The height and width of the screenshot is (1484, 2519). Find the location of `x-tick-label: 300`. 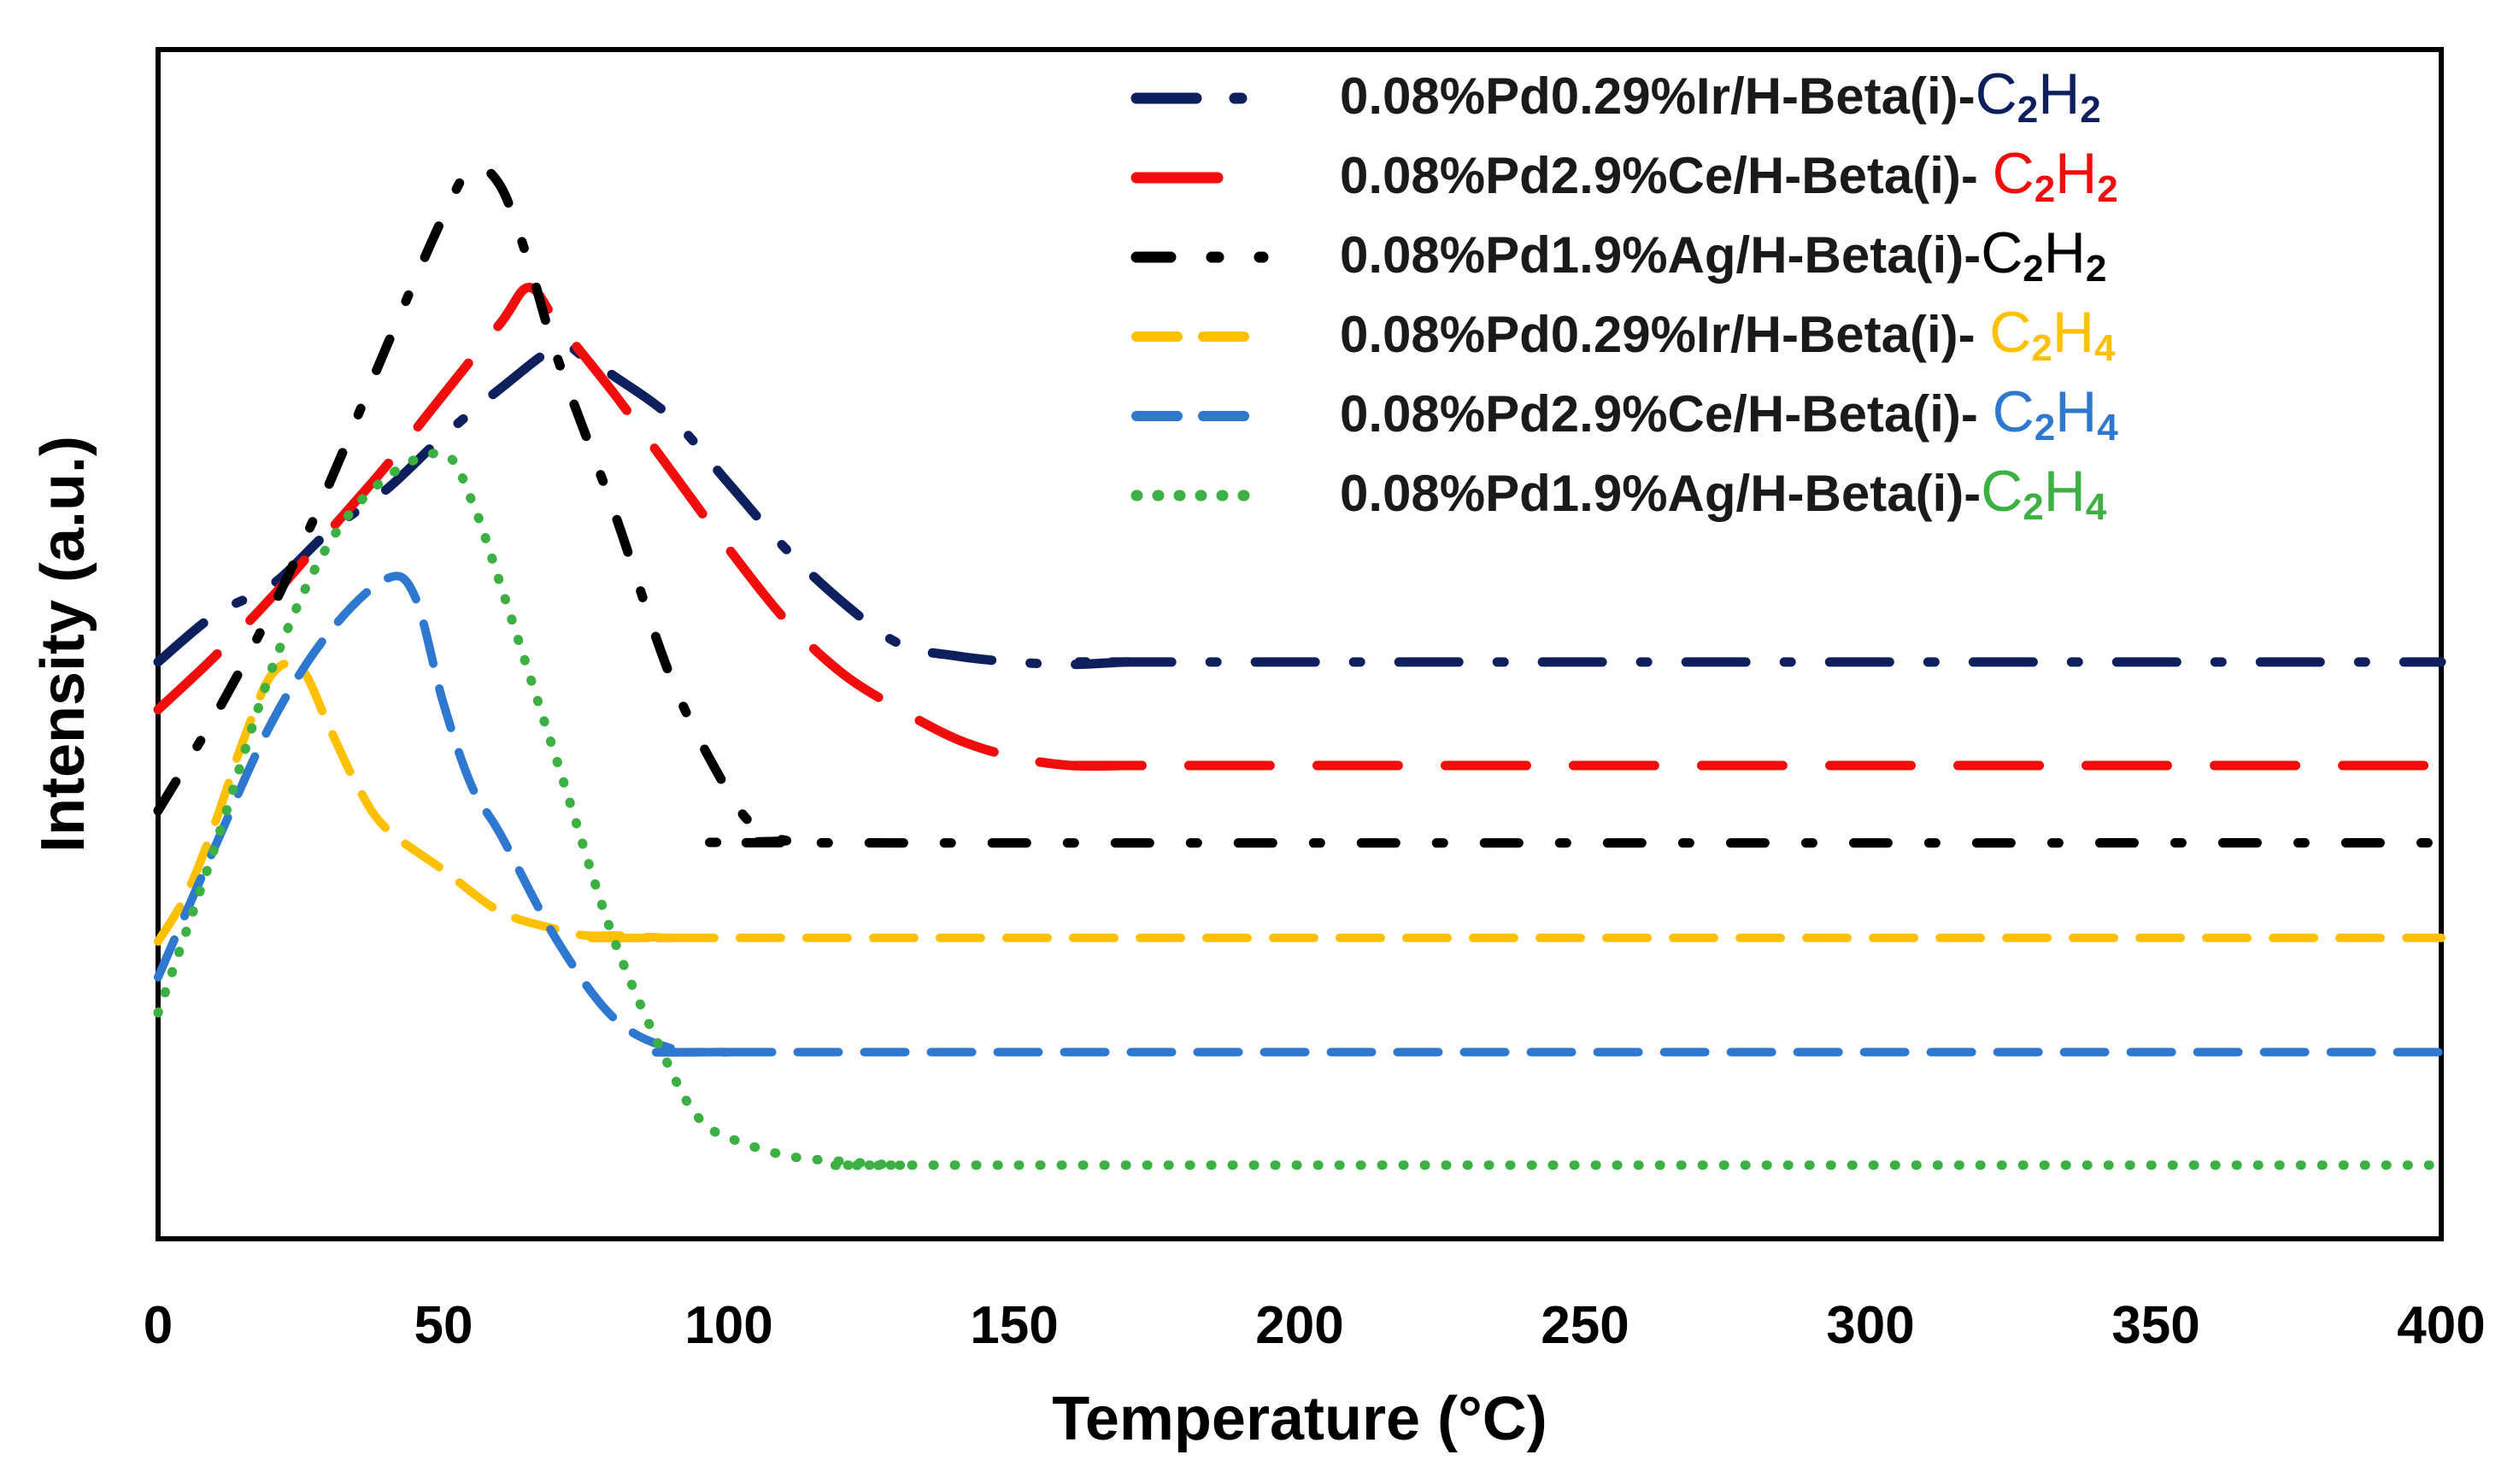

x-tick-label: 300 is located at coordinates (1870, 1325).